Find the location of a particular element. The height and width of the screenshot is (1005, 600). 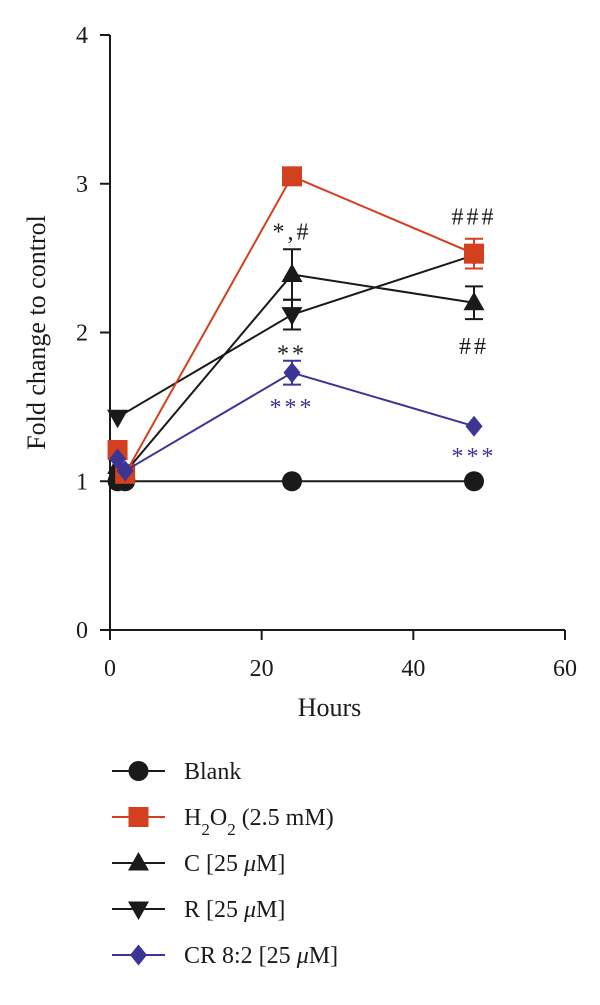

series-line-cr is located at coordinates (295, 422).